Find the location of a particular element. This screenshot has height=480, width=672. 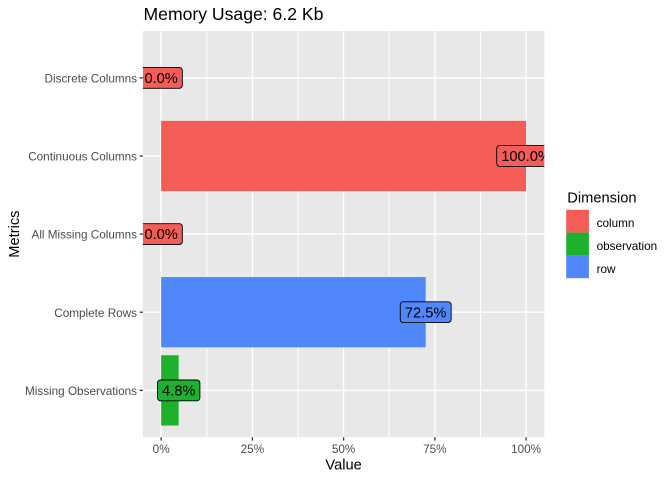

svg-text: Memory Usage: 6.2 Kb is located at coordinates (234, 14).